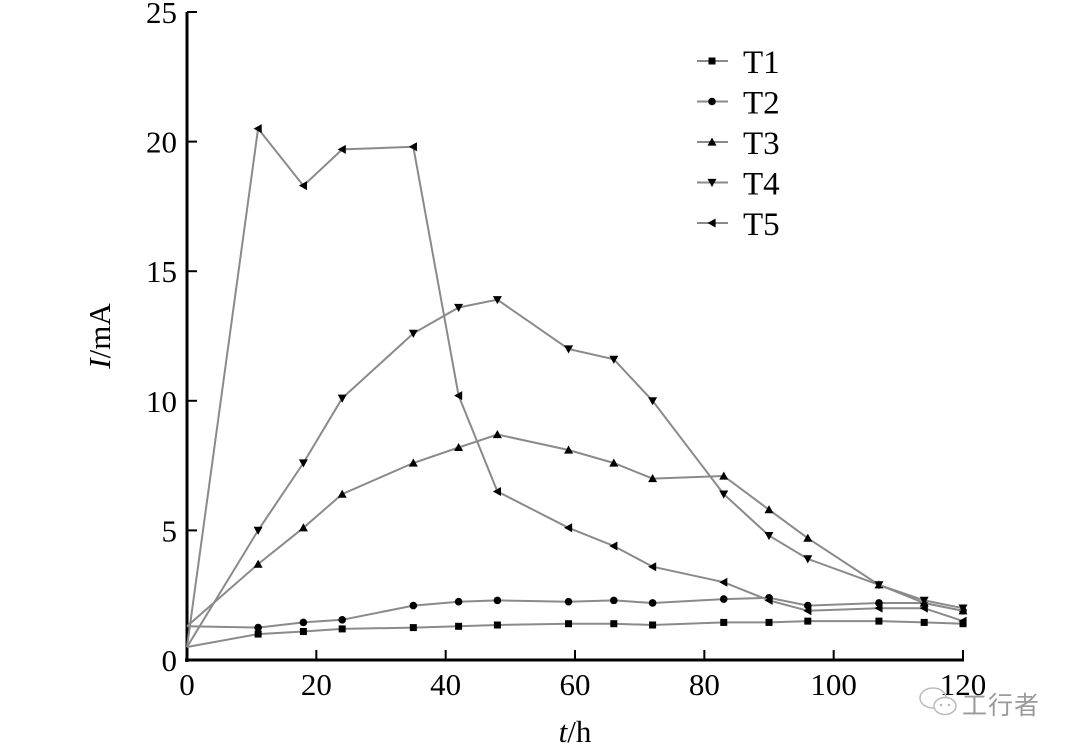 The width and height of the screenshot is (1080, 748). I want to click on legend-item-t2: T2, so click(738, 104).